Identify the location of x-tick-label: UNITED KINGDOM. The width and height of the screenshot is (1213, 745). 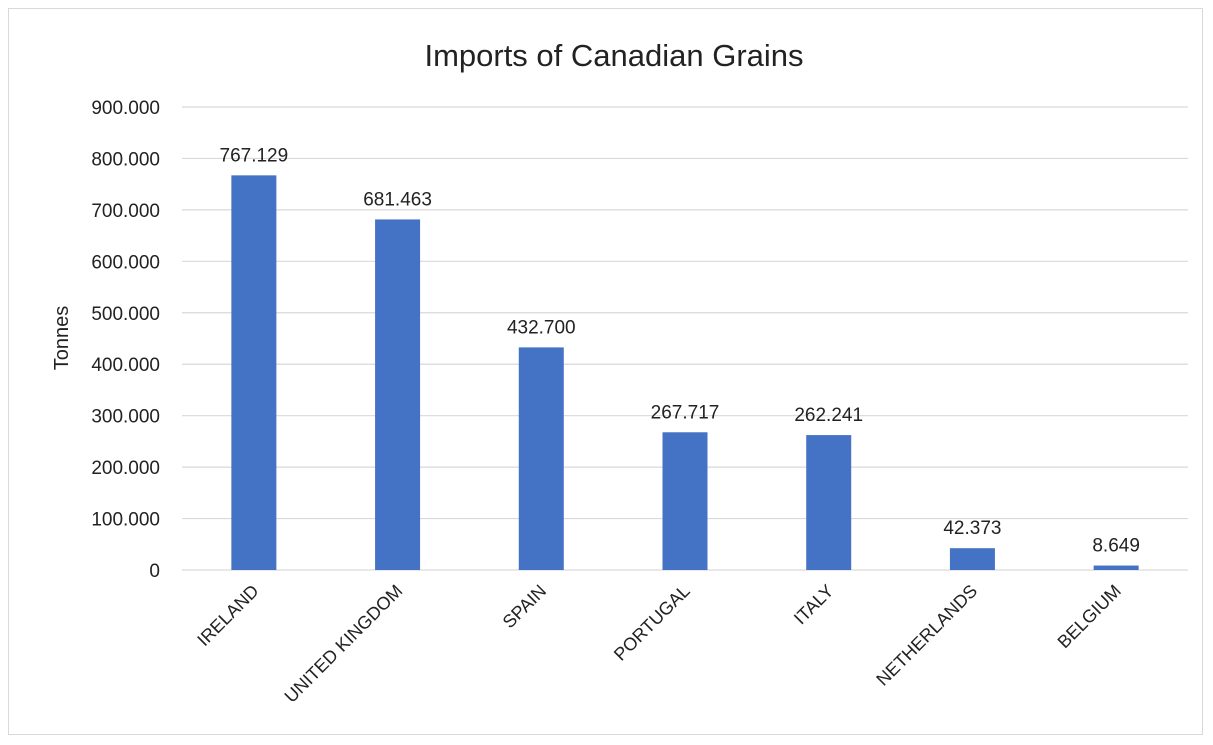
(344, 644).